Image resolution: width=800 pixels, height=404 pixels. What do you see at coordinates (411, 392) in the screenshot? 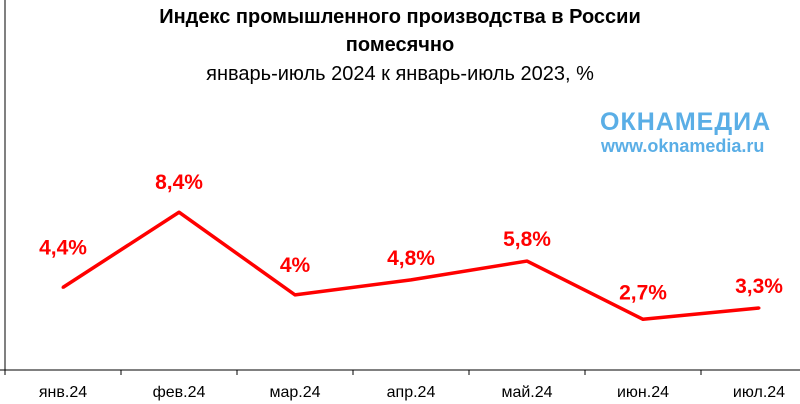
I see `x-tick-label: апр.24` at bounding box center [411, 392].